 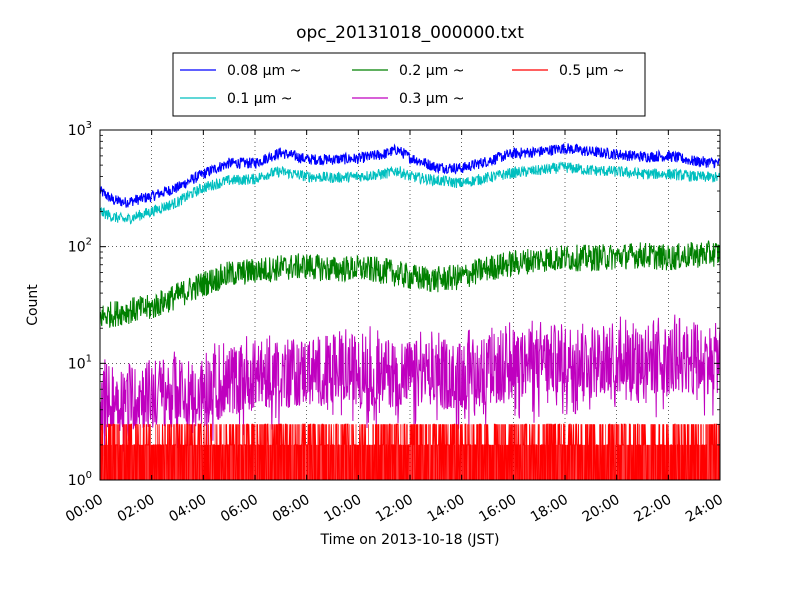 I want to click on legend-label-0: 0.08 μm ~, so click(x=264, y=71).